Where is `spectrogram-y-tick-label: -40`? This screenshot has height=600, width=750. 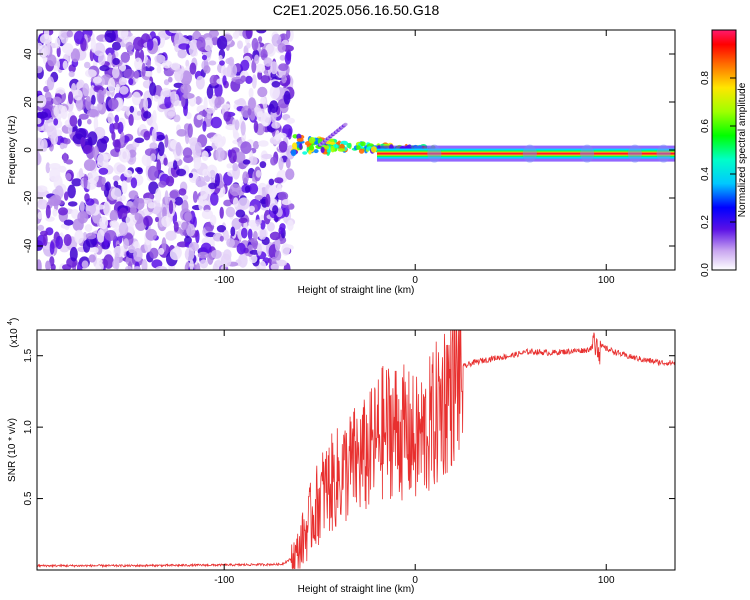 spectrogram-y-tick-label: -40 is located at coordinates (28, 245).